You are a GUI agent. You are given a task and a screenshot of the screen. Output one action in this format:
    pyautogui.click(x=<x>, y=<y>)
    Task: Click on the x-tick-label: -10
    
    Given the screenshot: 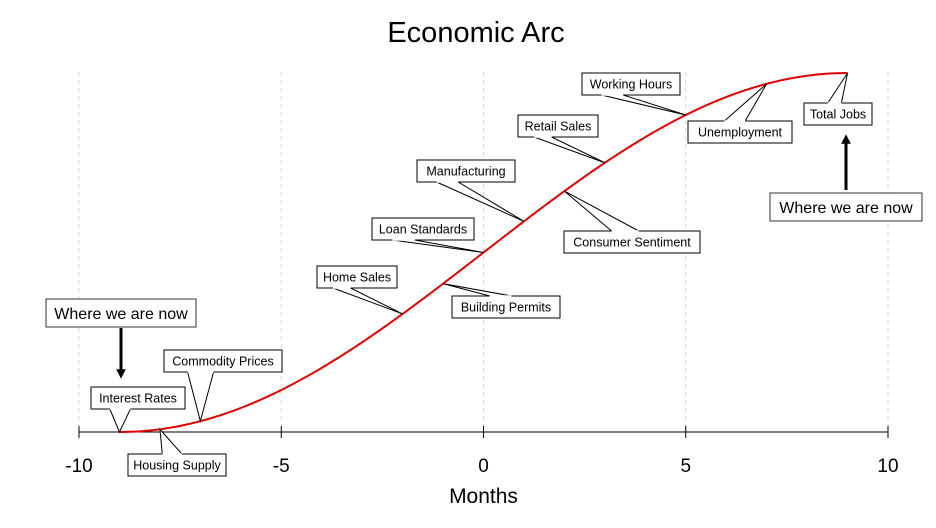 What is the action you would take?
    pyautogui.click(x=78, y=466)
    